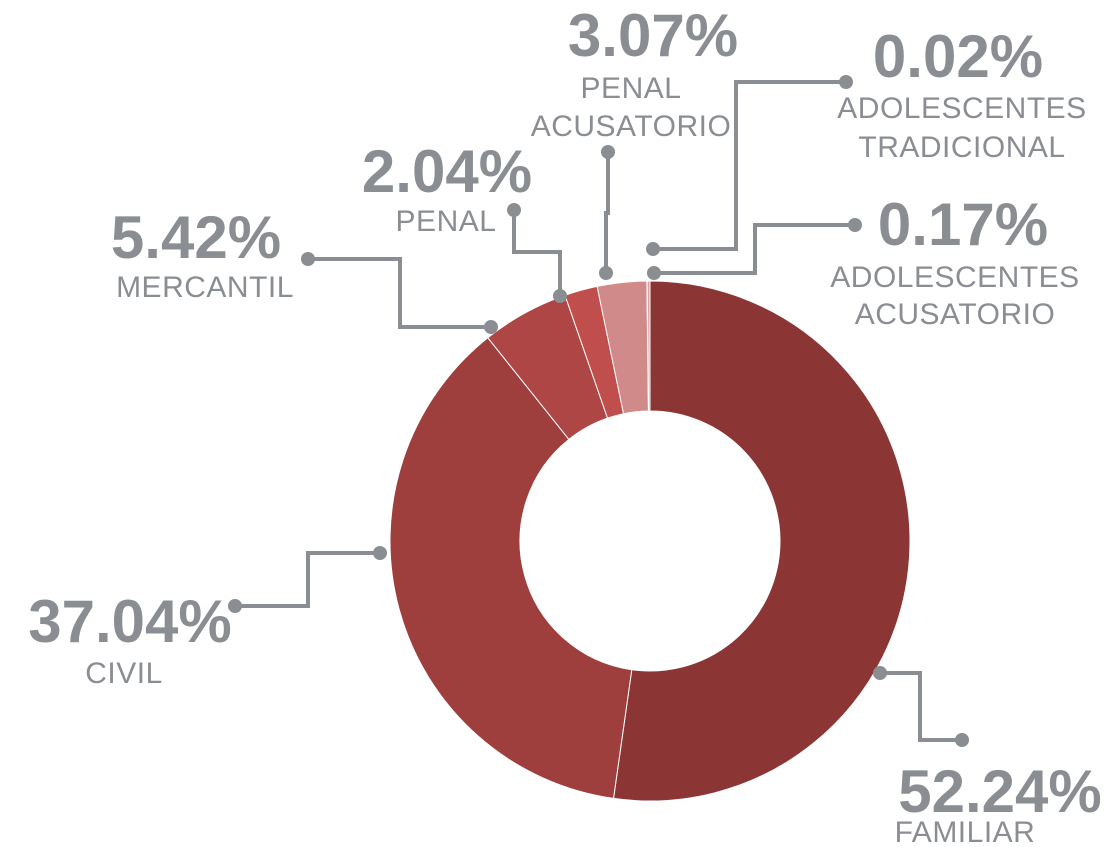 This screenshot has width=1120, height=847. I want to click on leader-line-mercantil, so click(399, 293).